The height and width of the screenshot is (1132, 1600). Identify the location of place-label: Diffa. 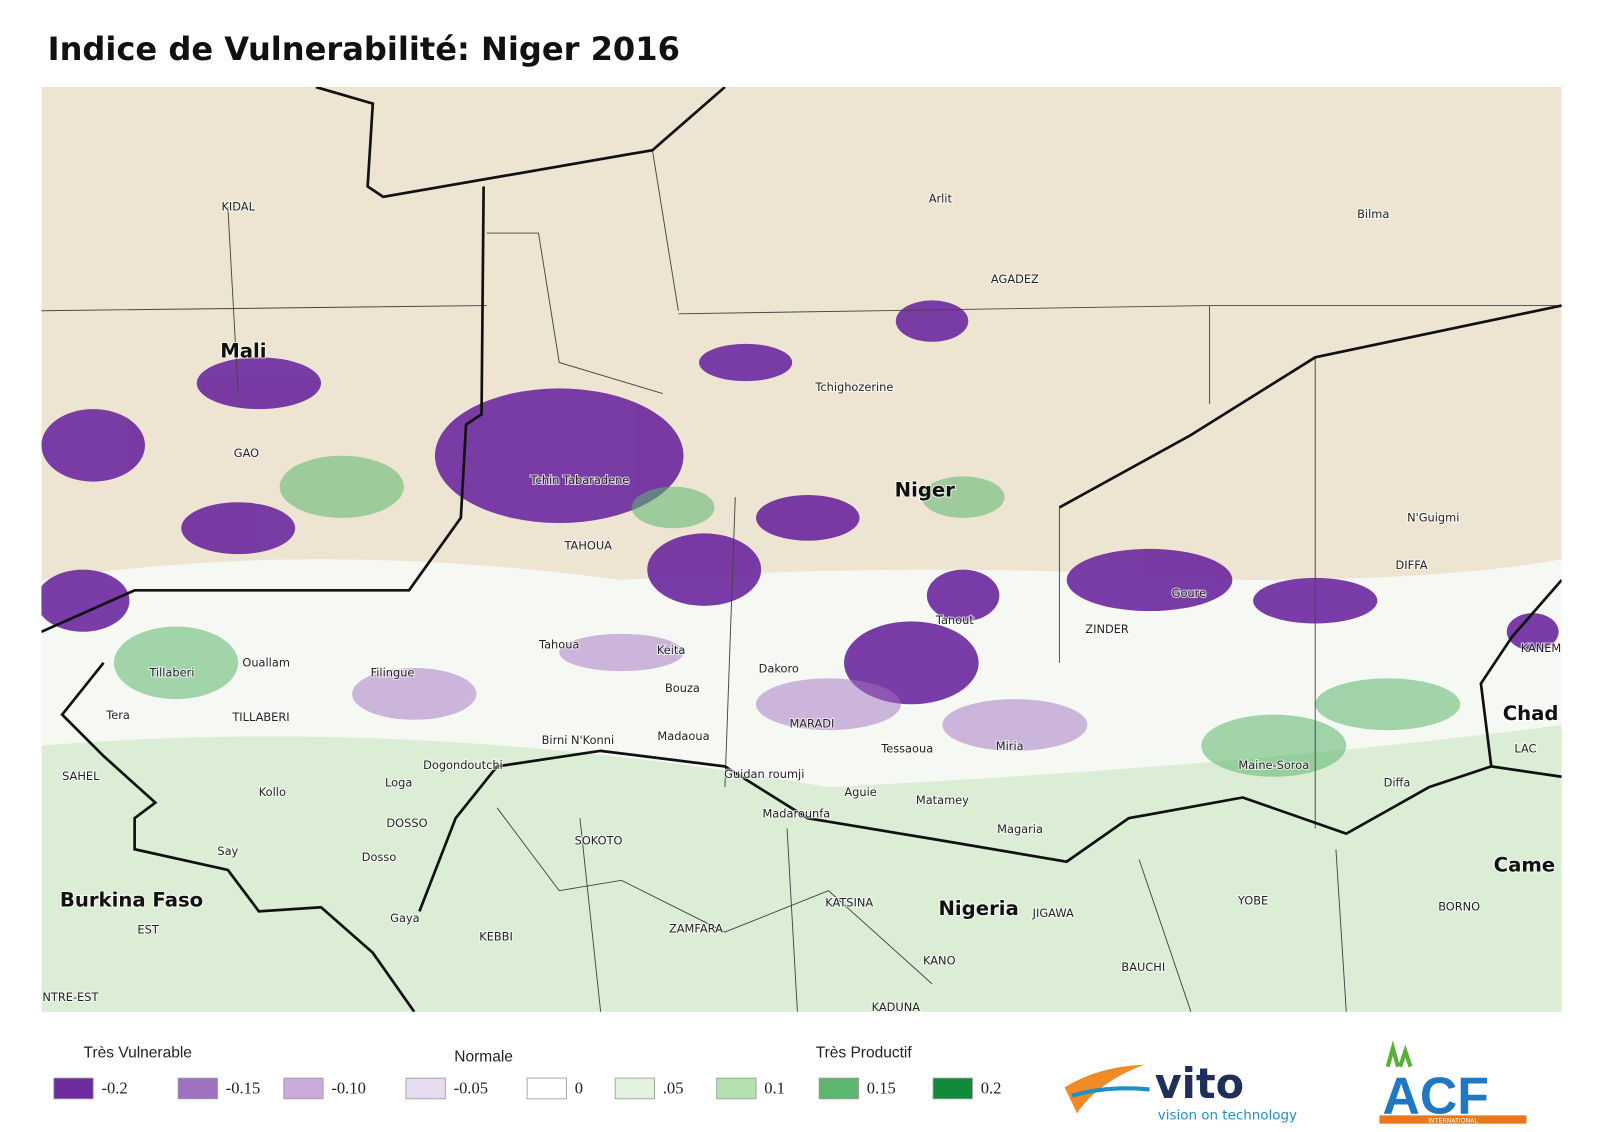
(1397, 782).